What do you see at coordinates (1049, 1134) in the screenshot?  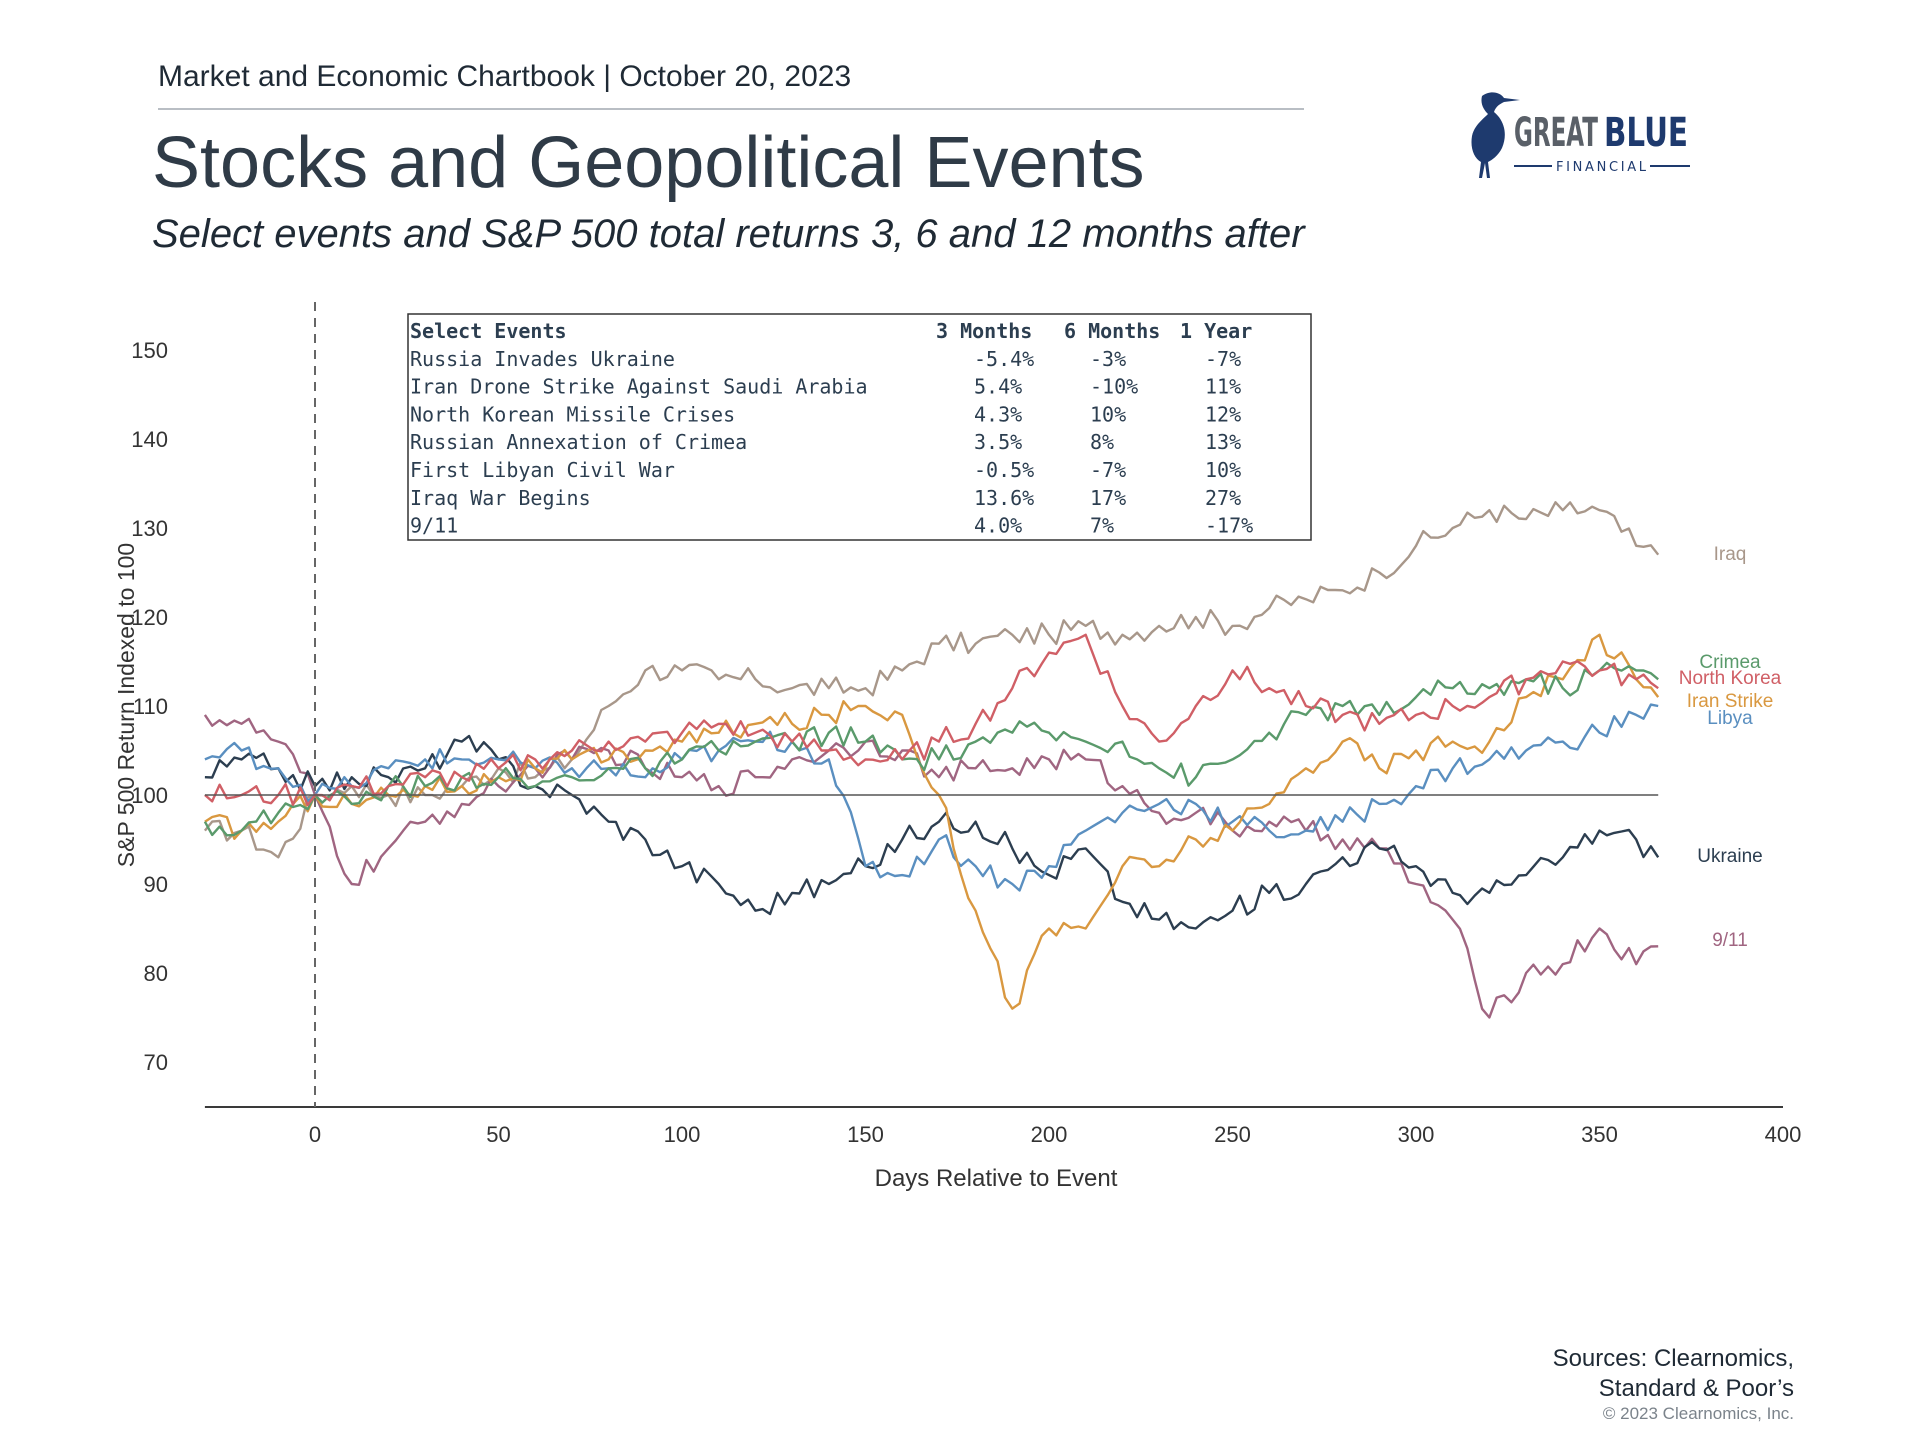 I see `x-tick-label: 200` at bounding box center [1049, 1134].